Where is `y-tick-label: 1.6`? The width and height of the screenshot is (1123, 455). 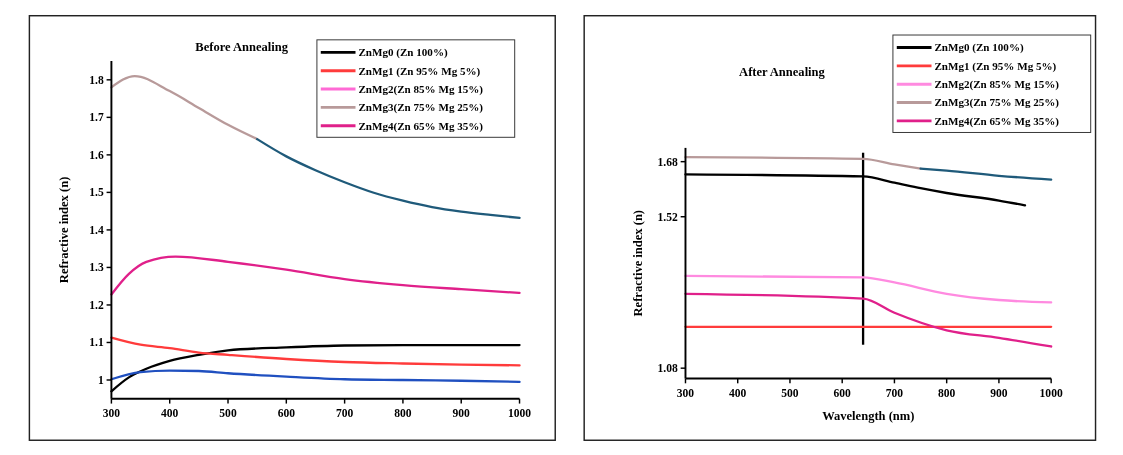 y-tick-label: 1.6 is located at coordinates (96, 155).